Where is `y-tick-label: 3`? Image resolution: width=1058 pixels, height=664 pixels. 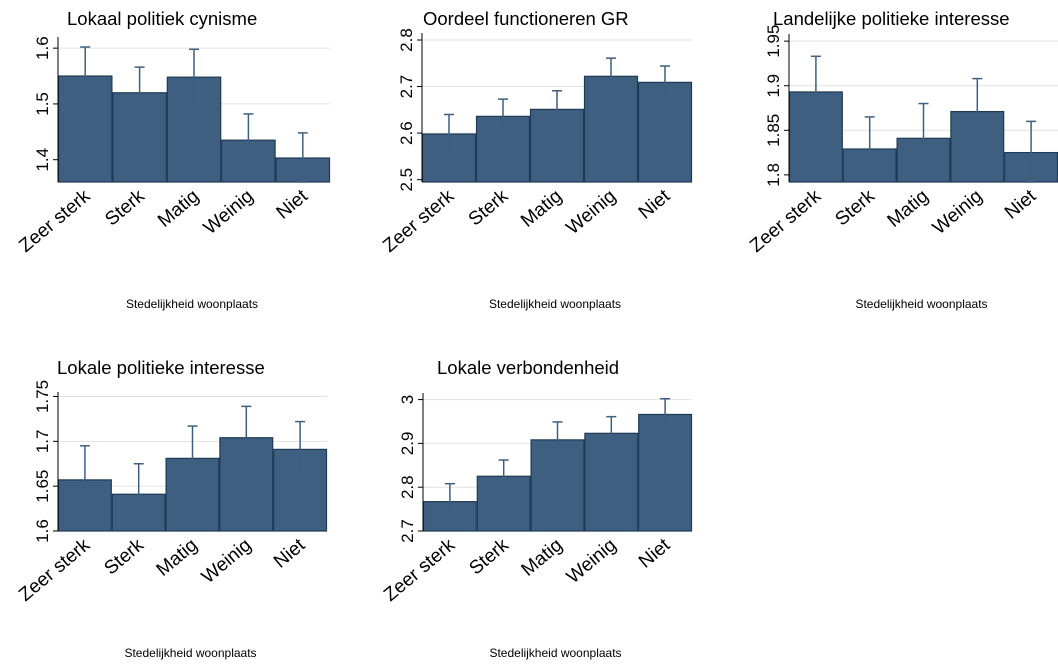 y-tick-label: 3 is located at coordinates (407, 399).